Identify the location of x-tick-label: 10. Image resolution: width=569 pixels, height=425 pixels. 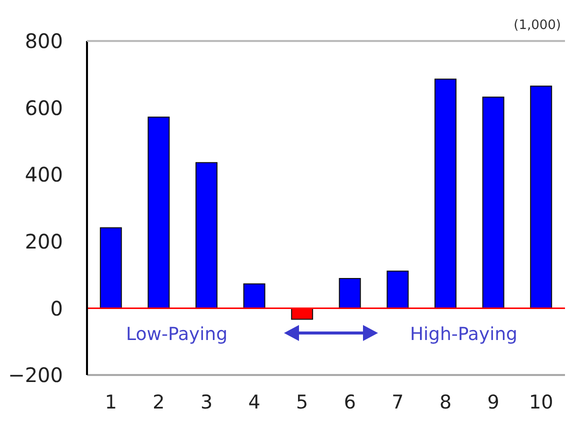
(541, 402).